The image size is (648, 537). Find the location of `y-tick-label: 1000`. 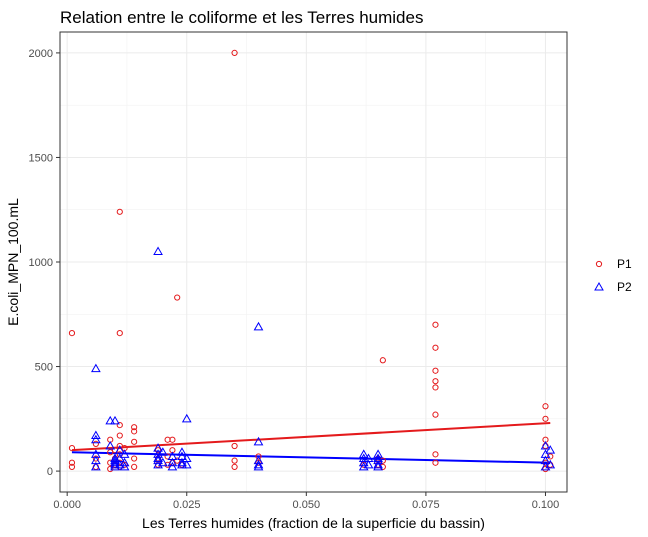

y-tick-label: 1000 is located at coordinates (41, 263).